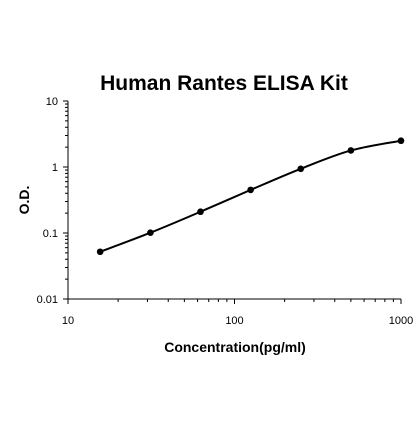 The image size is (420, 421). I want to click on x-minor-ticks, so click(255, 300).